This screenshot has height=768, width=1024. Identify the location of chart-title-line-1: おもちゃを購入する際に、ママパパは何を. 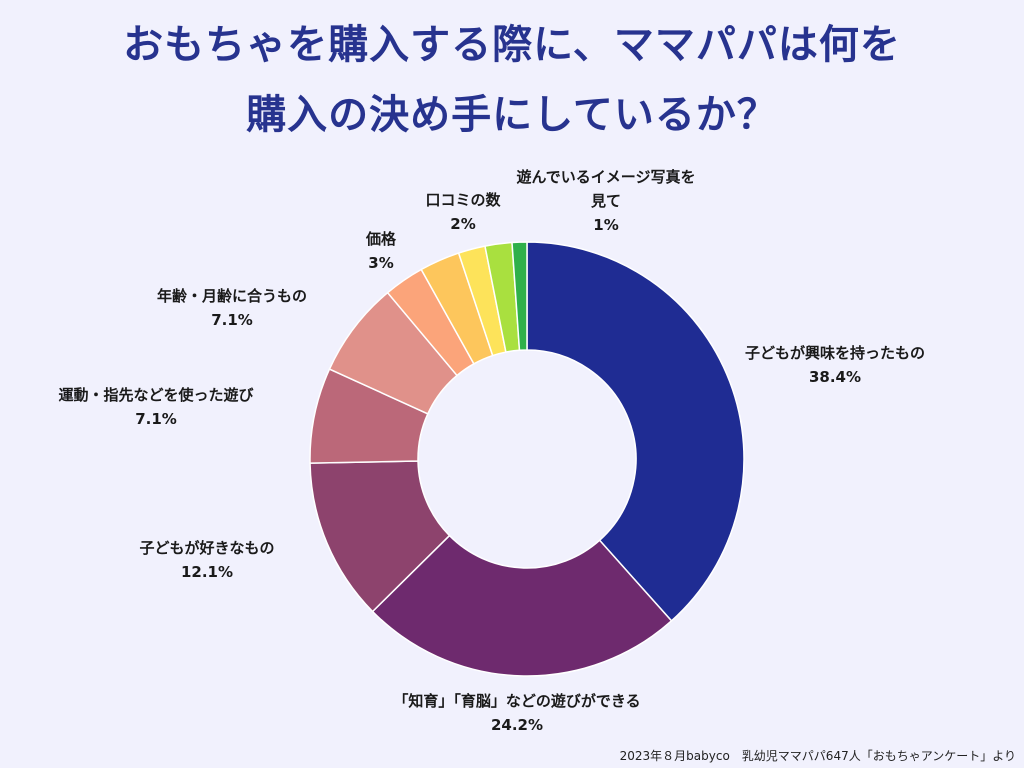
(512, 45).